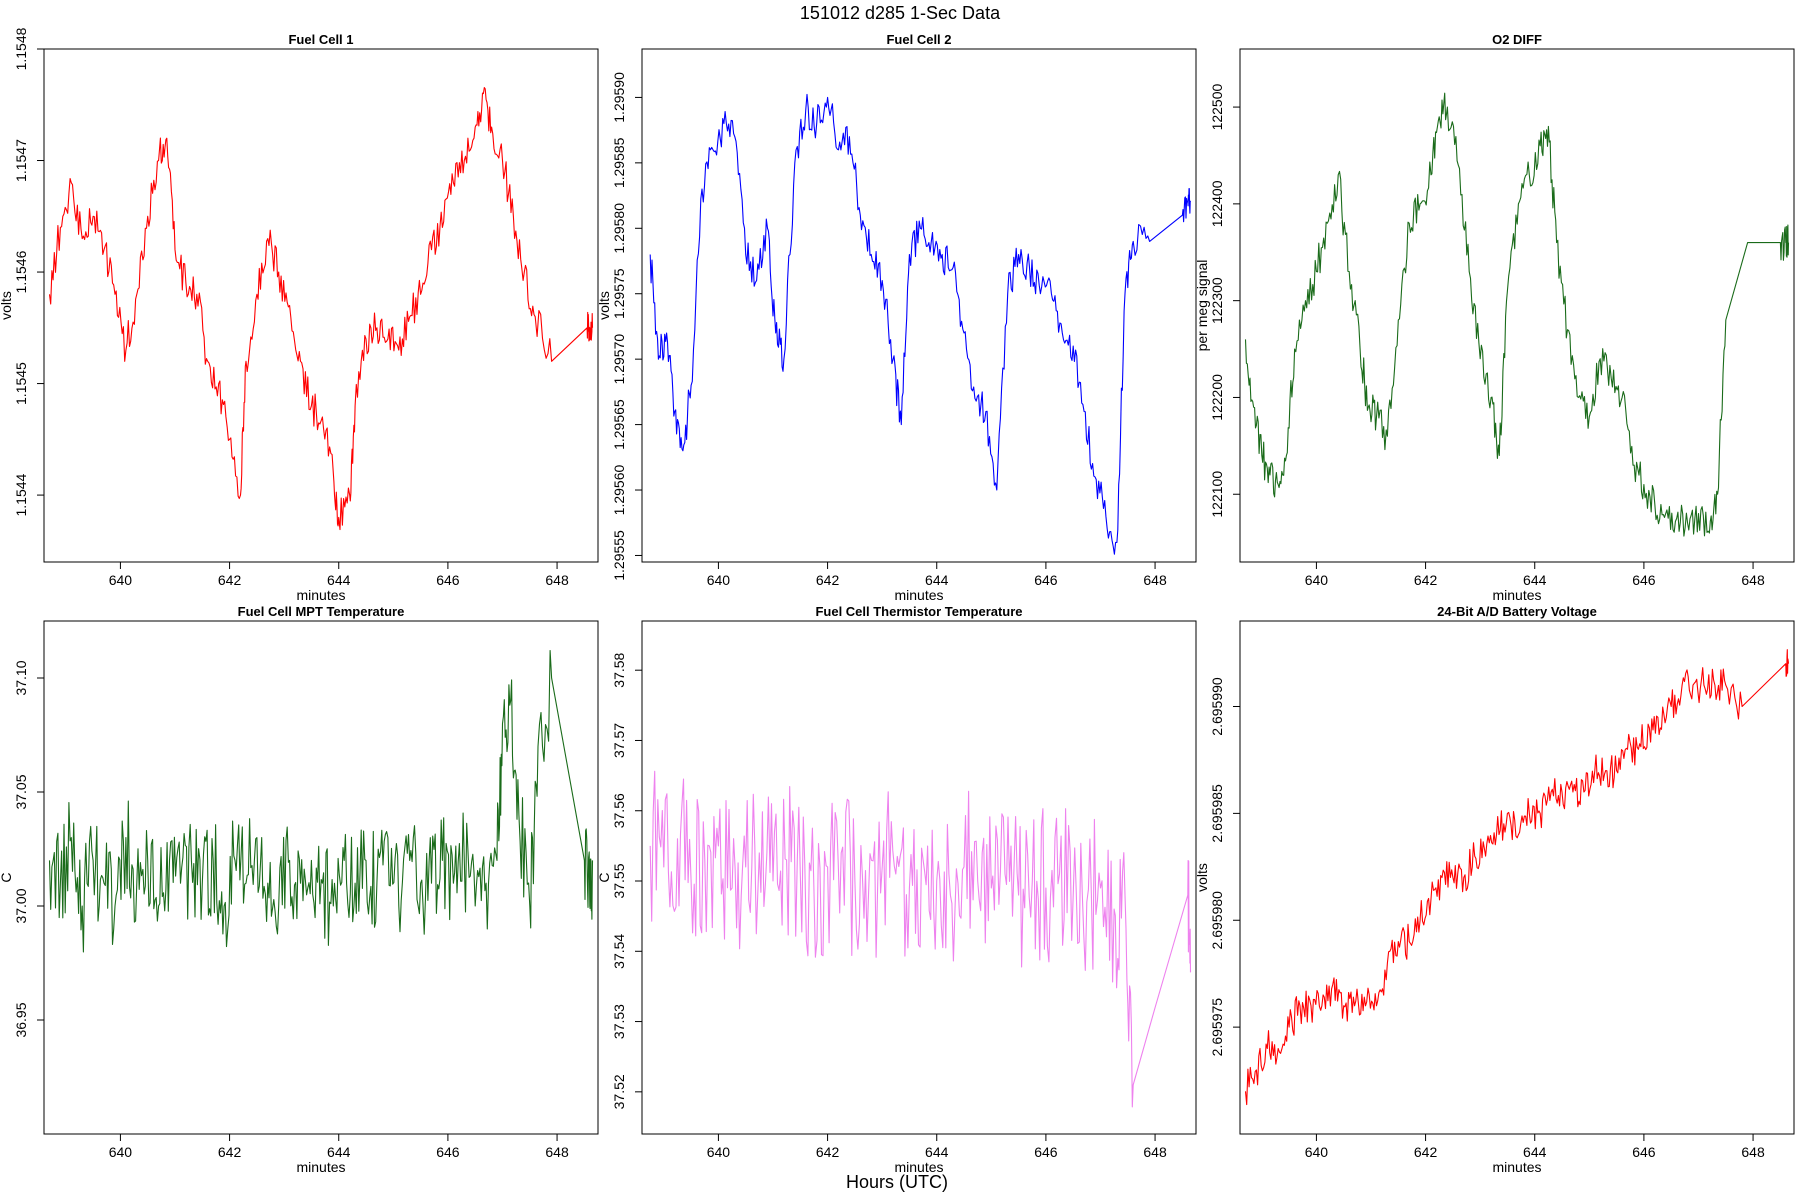  I want to click on y-tick-label: 1.1546, so click(21, 271).